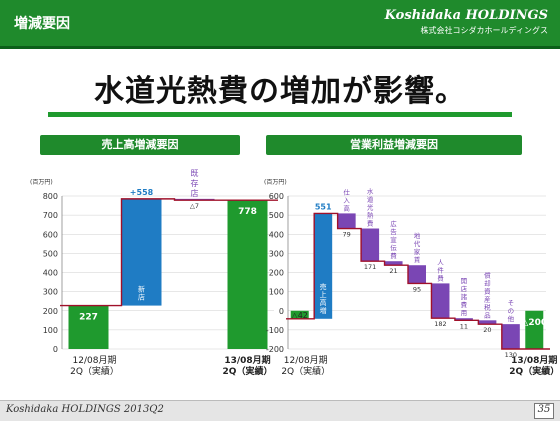 This screenshot has width=560, height=421. Describe the element at coordinates (280, 23) in the screenshot. I see `header-bar: 増減要因 Koshidaka HOLDINGS 株式会社コシダカホールディングス` at that location.